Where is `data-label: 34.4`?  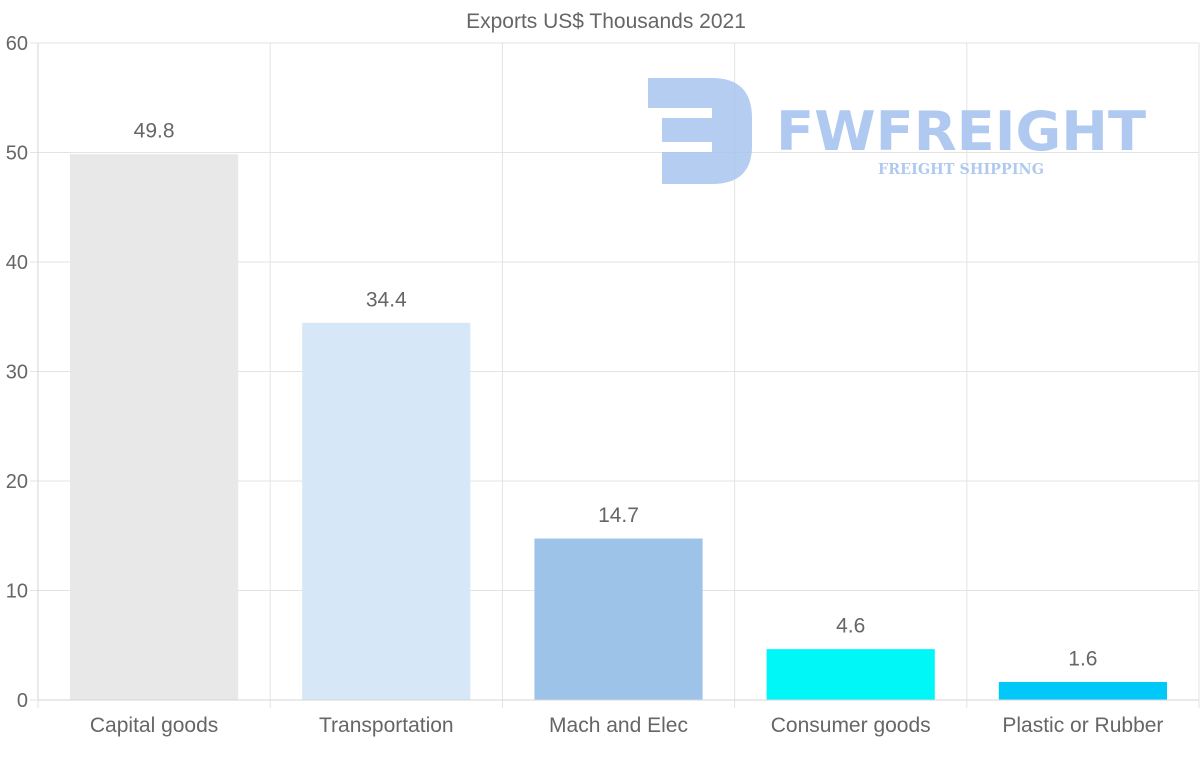
data-label: 34.4 is located at coordinates (386, 299).